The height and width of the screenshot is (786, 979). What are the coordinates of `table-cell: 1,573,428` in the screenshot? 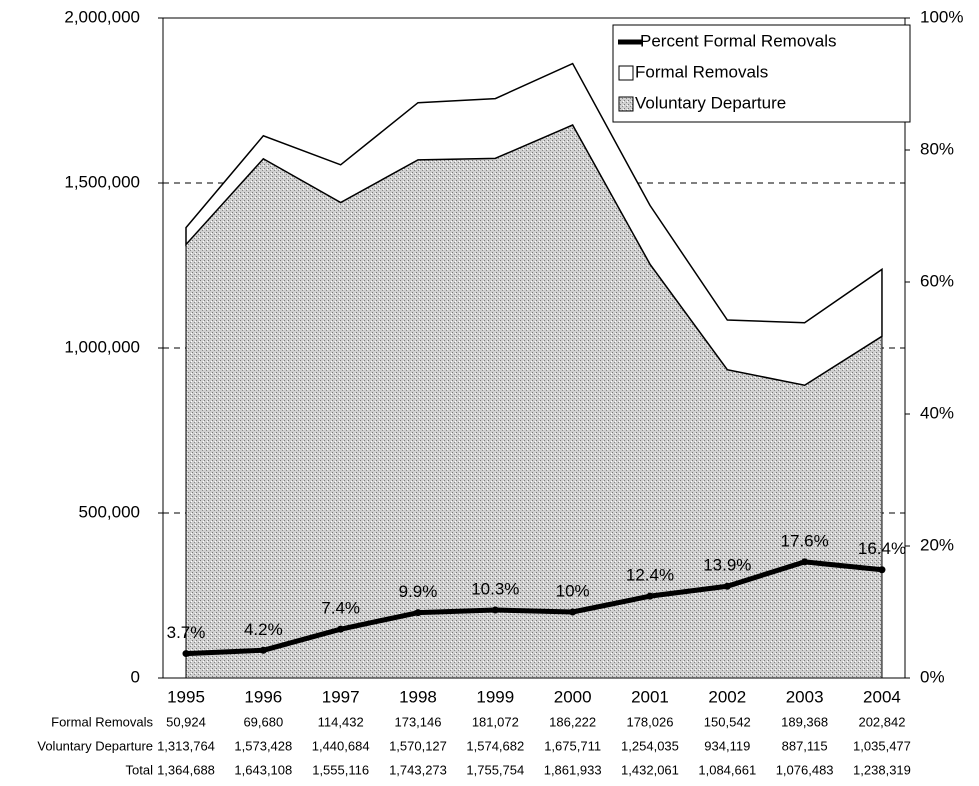 It's located at (263, 745).